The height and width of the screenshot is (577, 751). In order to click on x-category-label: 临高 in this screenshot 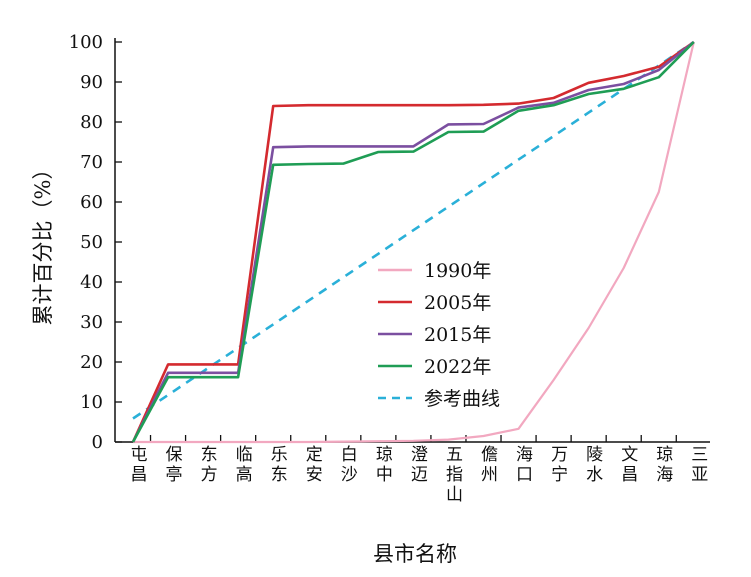, I will do `click(244, 465)`.